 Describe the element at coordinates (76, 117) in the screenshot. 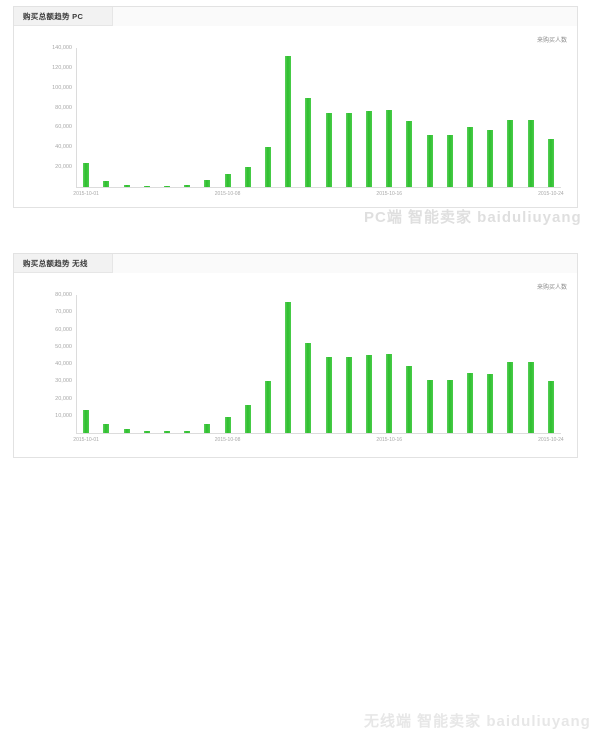

I see `chart-pc-y-axis-line` at that location.